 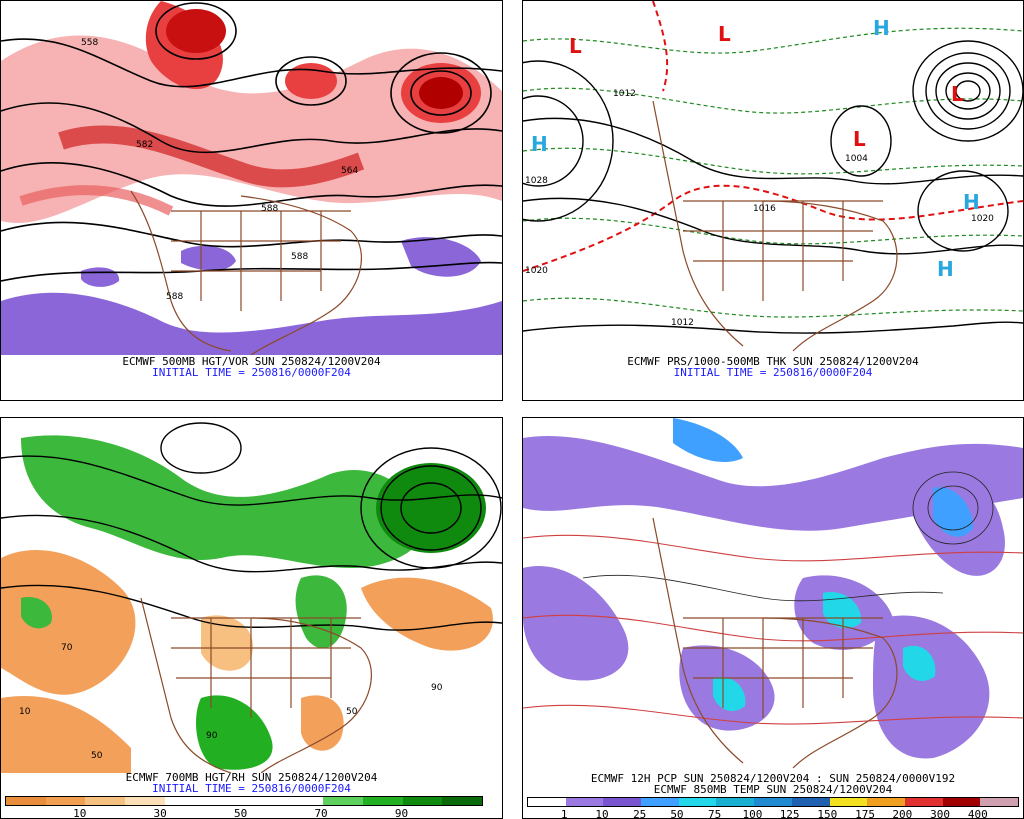 I want to click on colorbar-tick-label: 1, so click(x=564, y=813).